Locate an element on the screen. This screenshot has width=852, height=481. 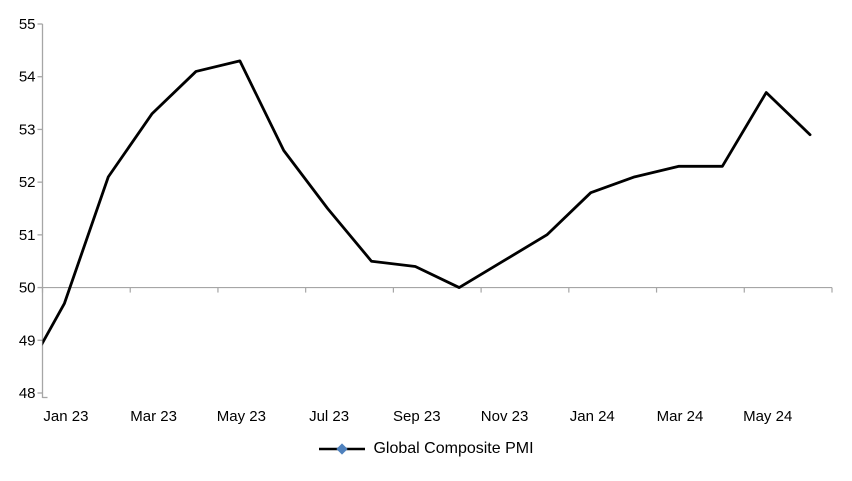
legend-line-marker-sample is located at coordinates (342, 449).